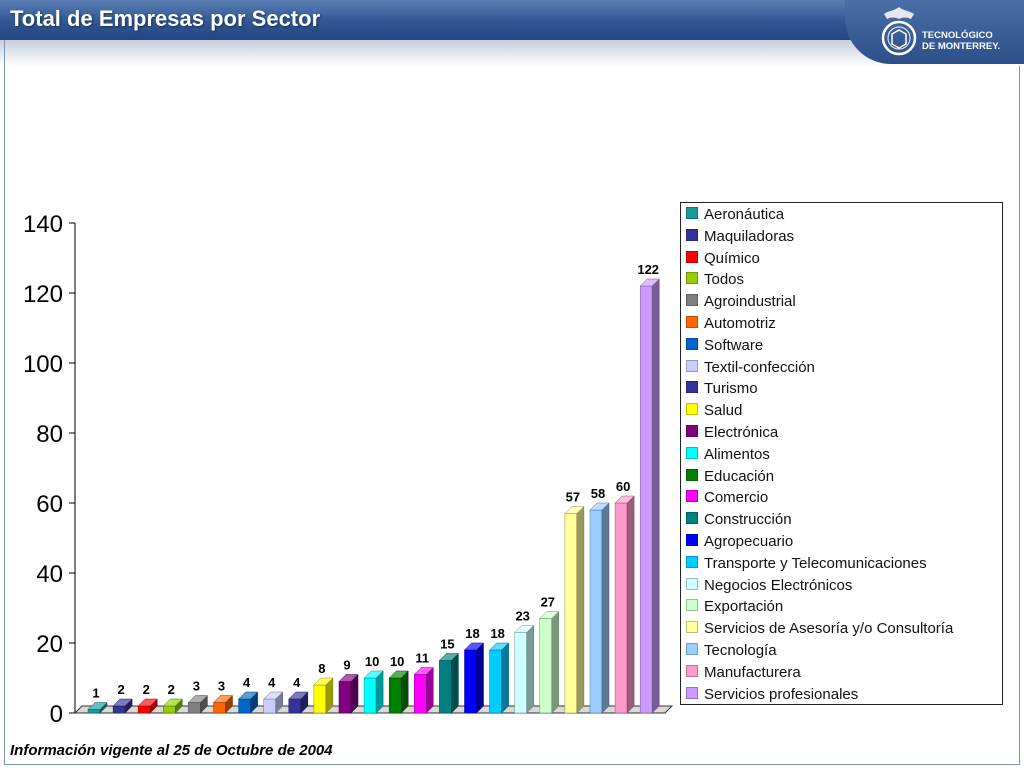 The image size is (1024, 768). Describe the element at coordinates (730, 477) in the screenshot. I see `legend-item: Educación` at that location.